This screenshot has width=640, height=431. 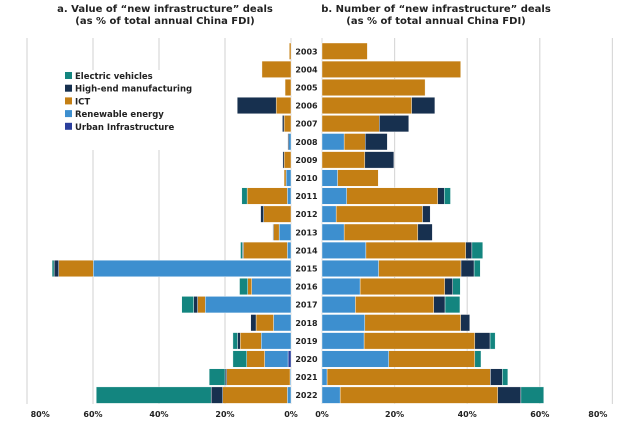 I want to click on right-bar-2014-electric-vehicles, so click(x=477, y=250).